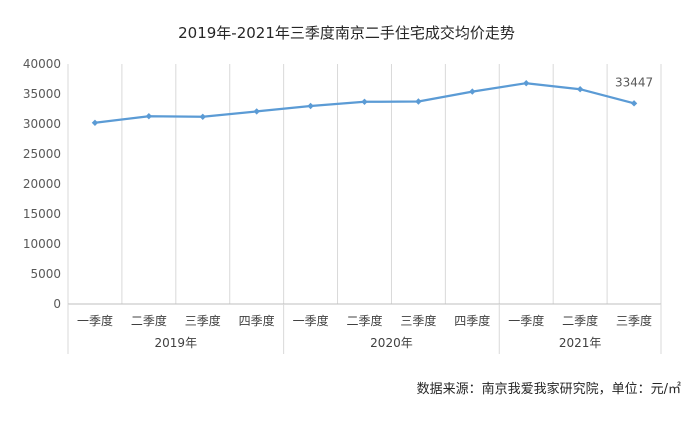 This screenshot has width=693, height=421. Describe the element at coordinates (346, 33) in the screenshot. I see `chart-title: 2019年-2021年三季度南京二手住宅成交均价走势` at that location.